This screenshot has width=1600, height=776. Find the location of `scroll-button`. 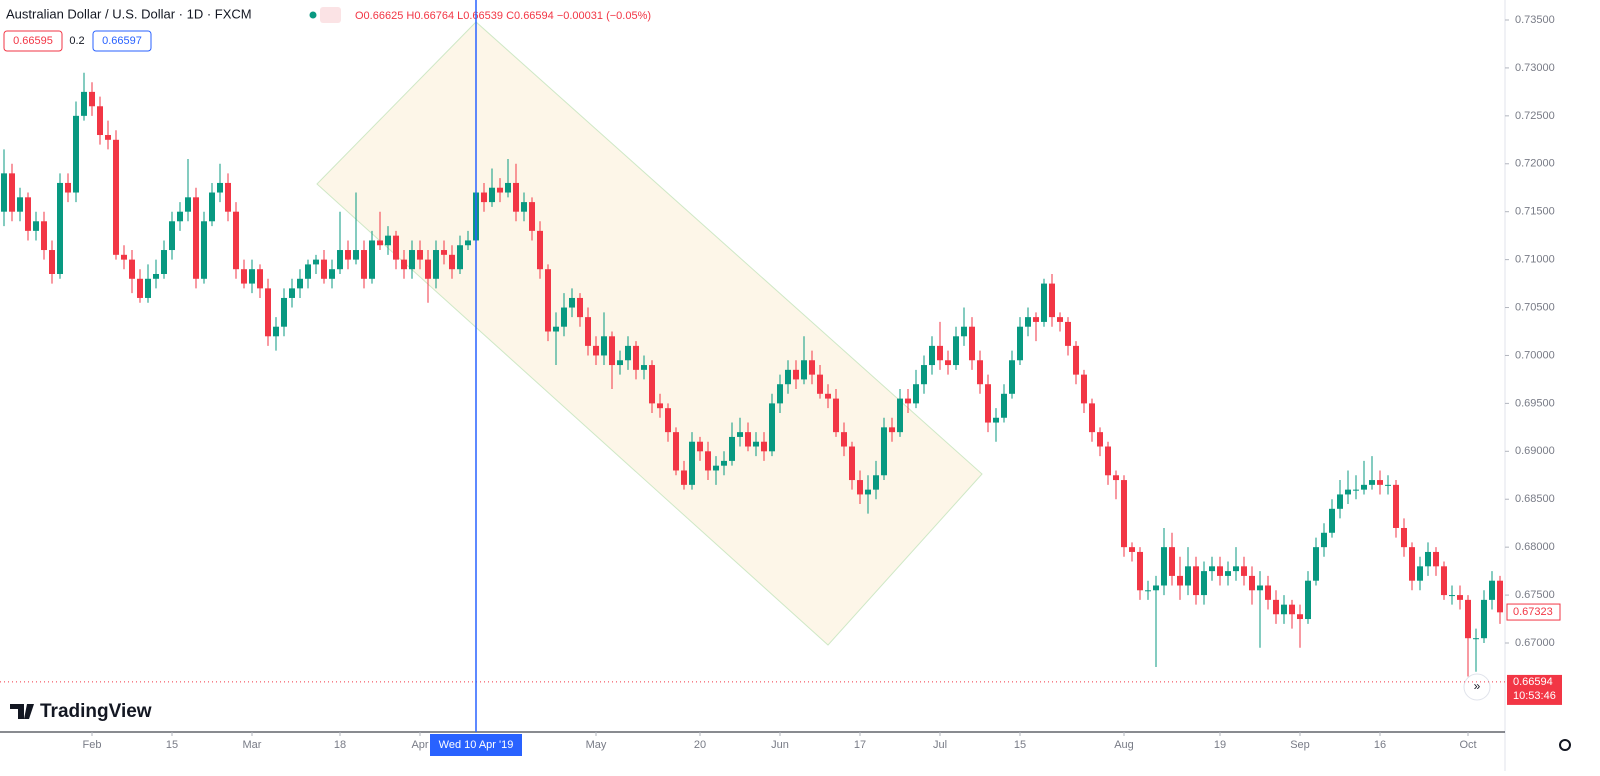

scroll-button is located at coordinates (1477, 687).